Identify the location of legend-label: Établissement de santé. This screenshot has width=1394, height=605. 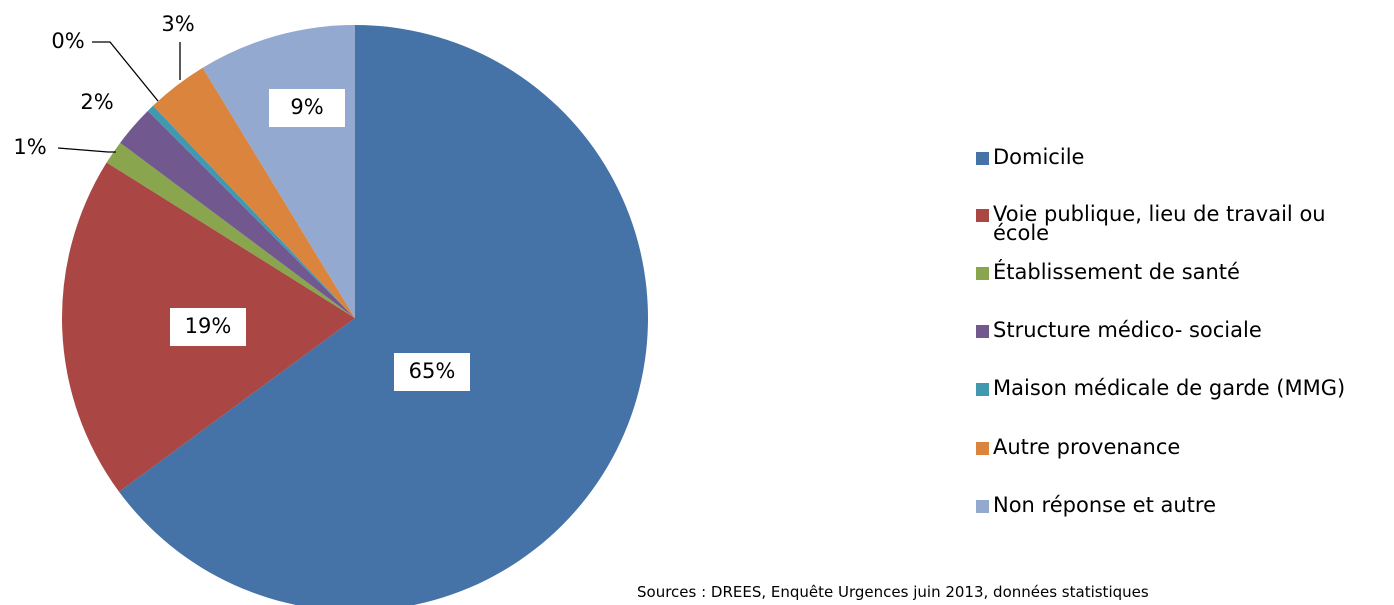
(1116, 272).